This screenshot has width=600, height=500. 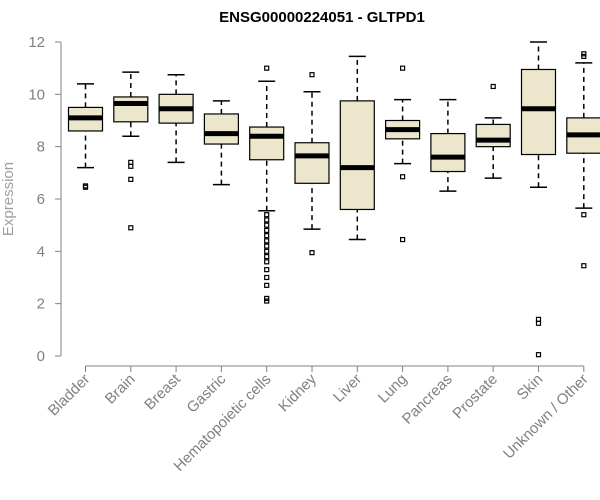 What do you see at coordinates (8, 199) in the screenshot?
I see `y-axis-label: Expression` at bounding box center [8, 199].